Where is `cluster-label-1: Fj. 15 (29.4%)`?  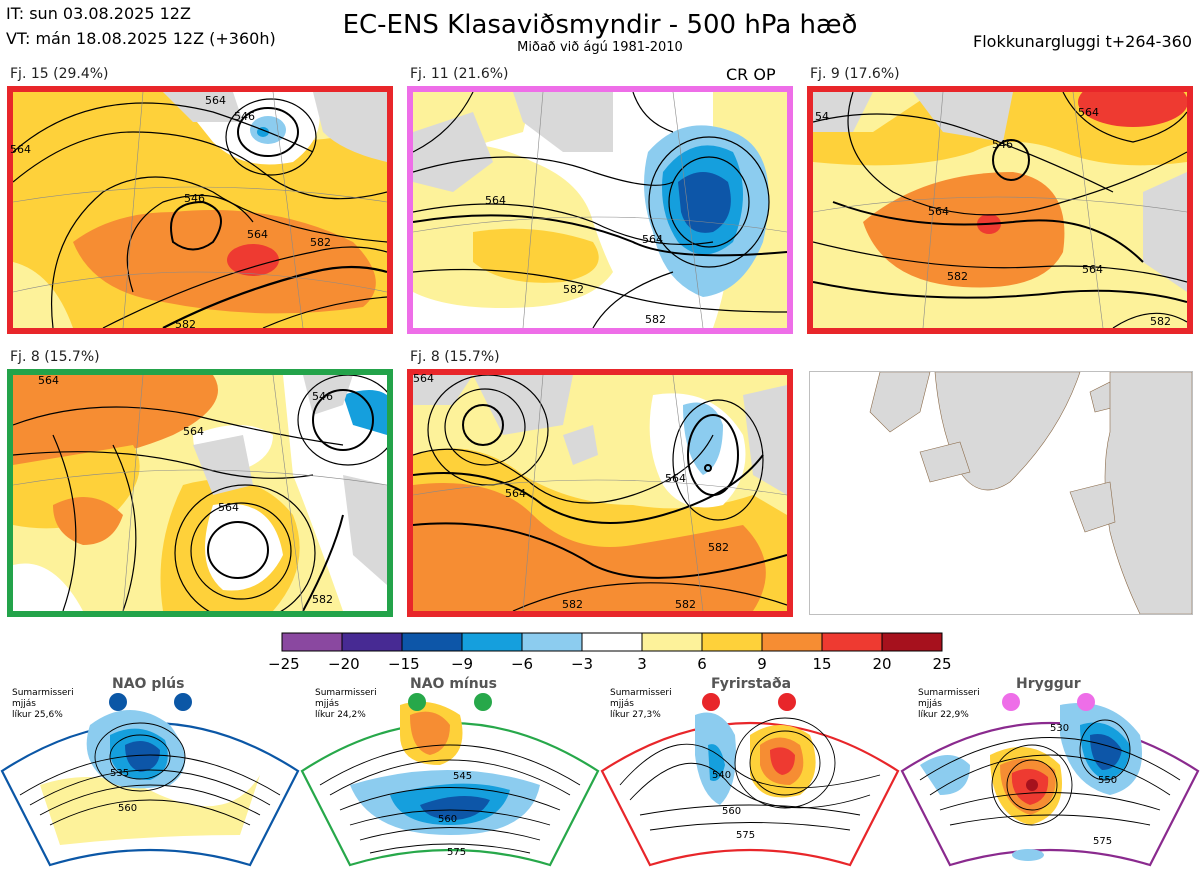 cluster-label-1: Fj. 15 (29.4%) is located at coordinates (59, 74).